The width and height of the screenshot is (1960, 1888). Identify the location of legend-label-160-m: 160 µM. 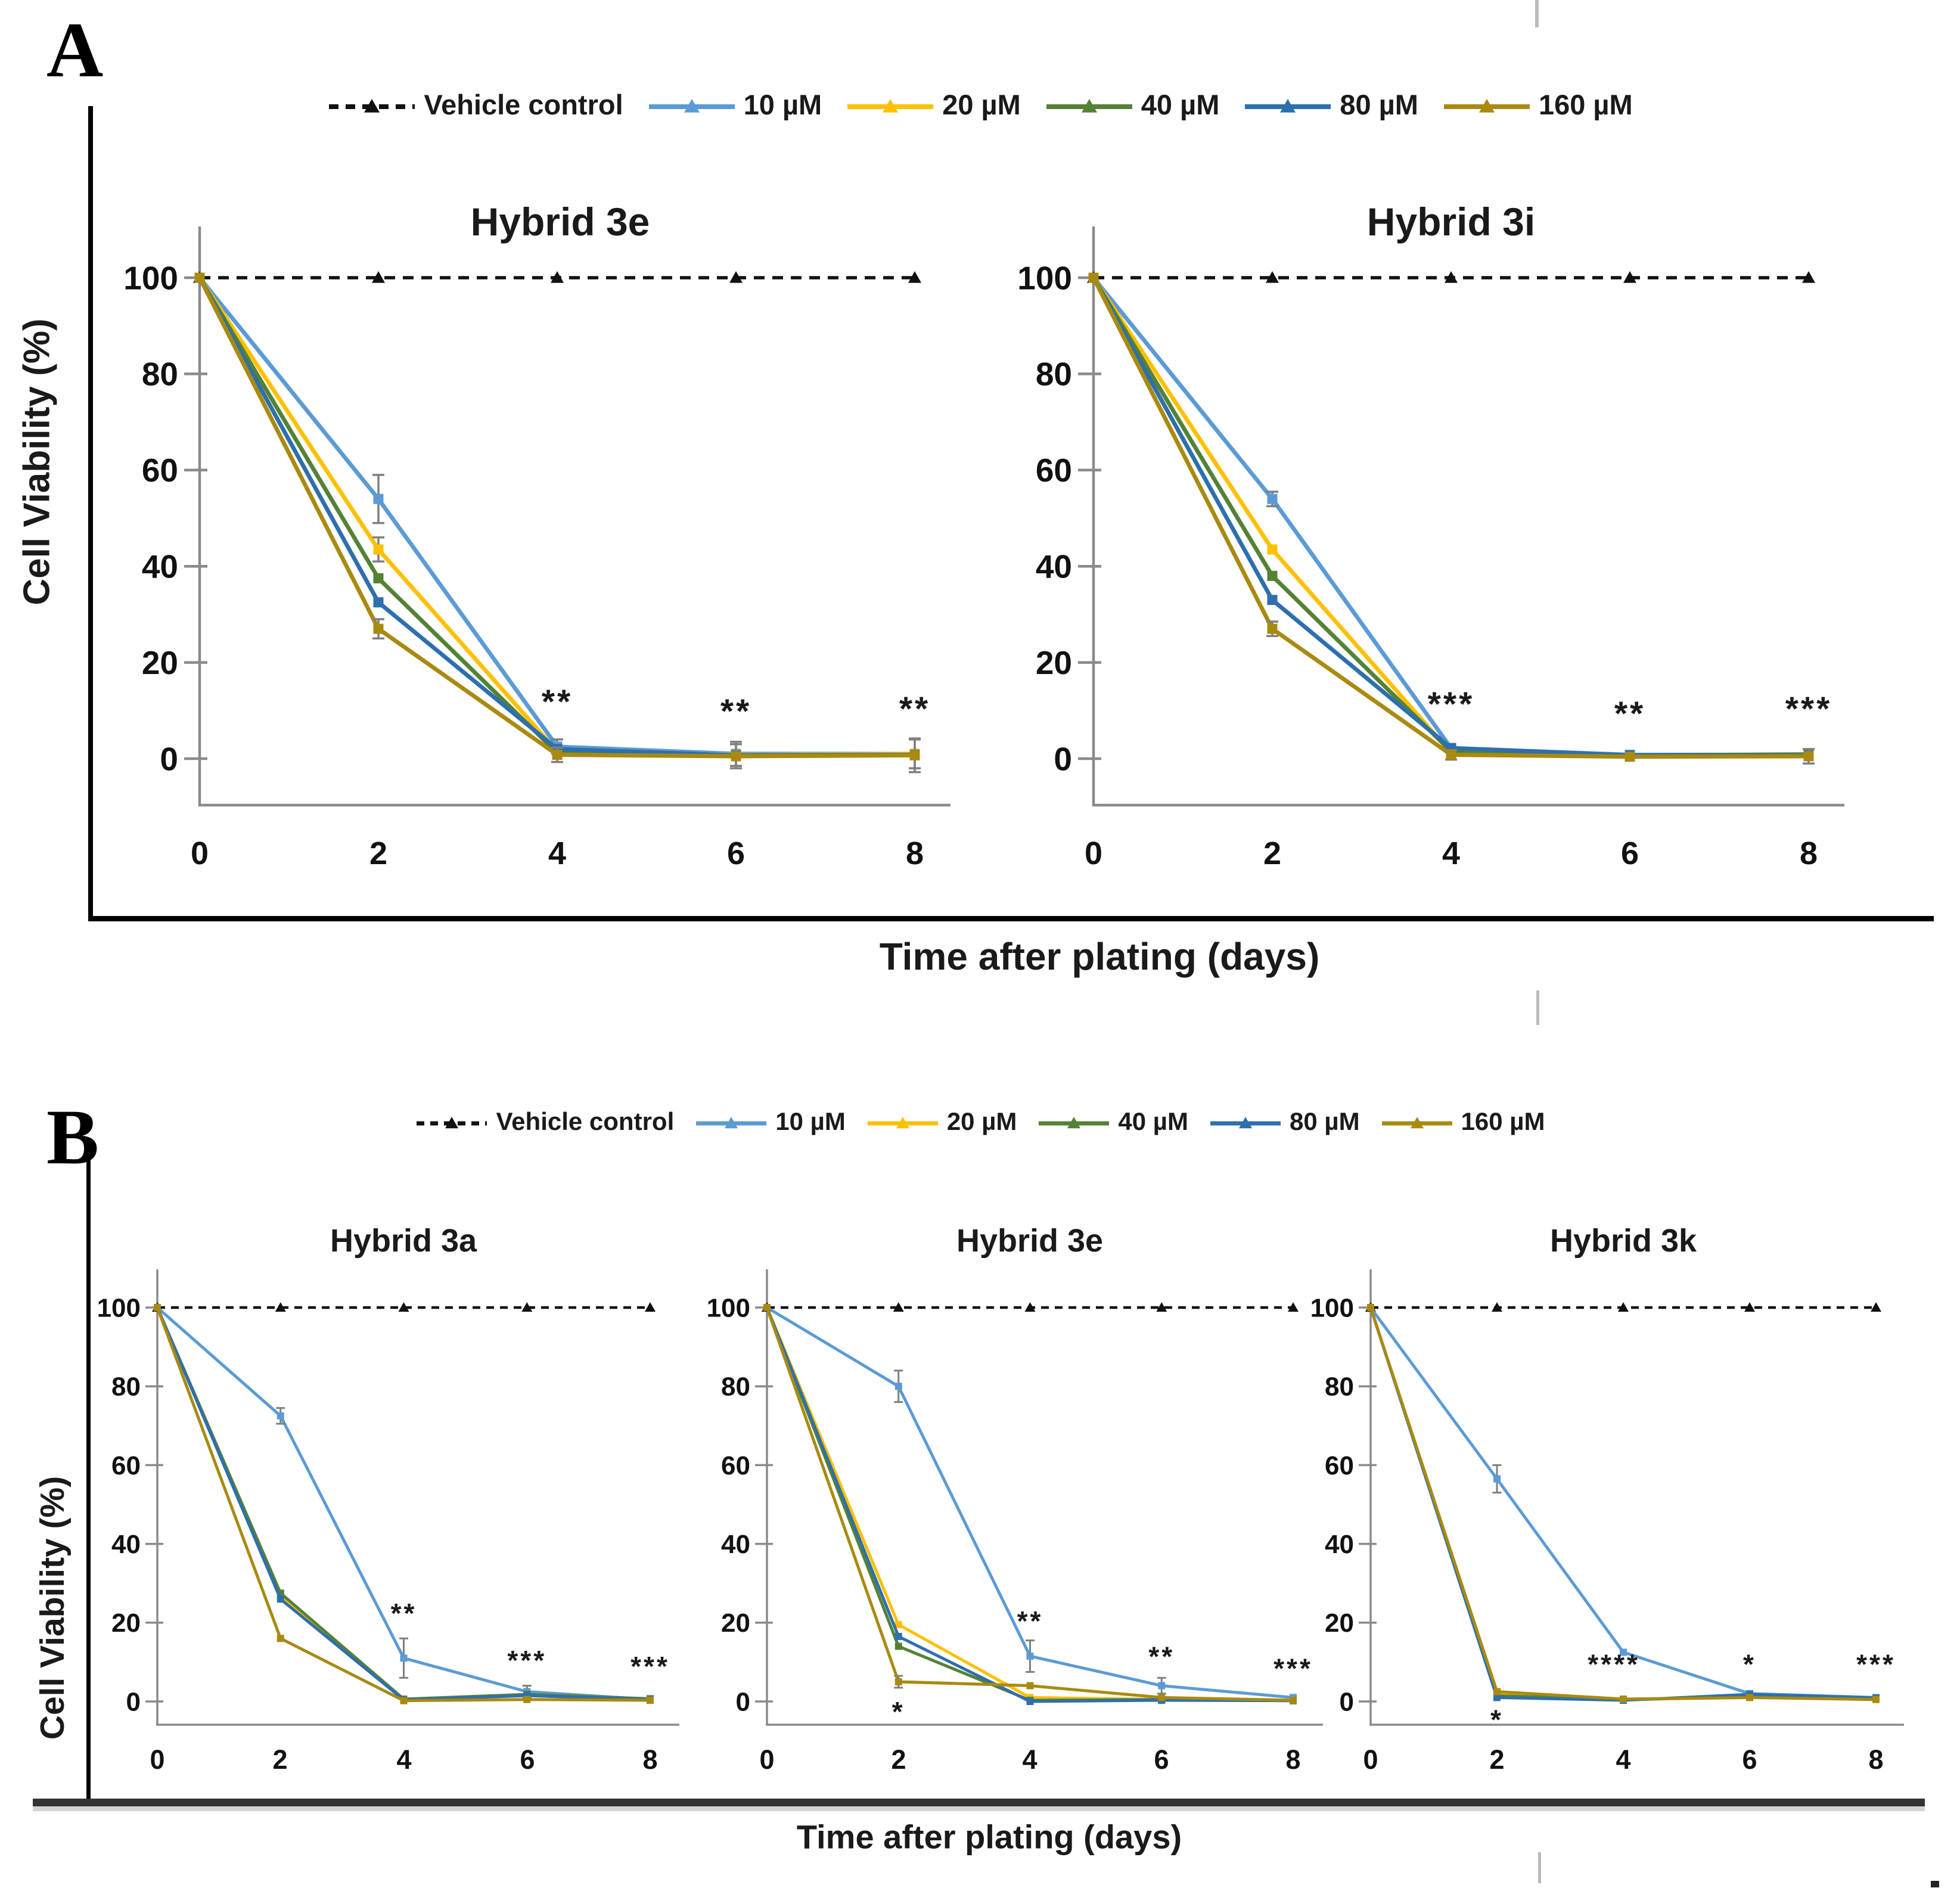
(1503, 1121).